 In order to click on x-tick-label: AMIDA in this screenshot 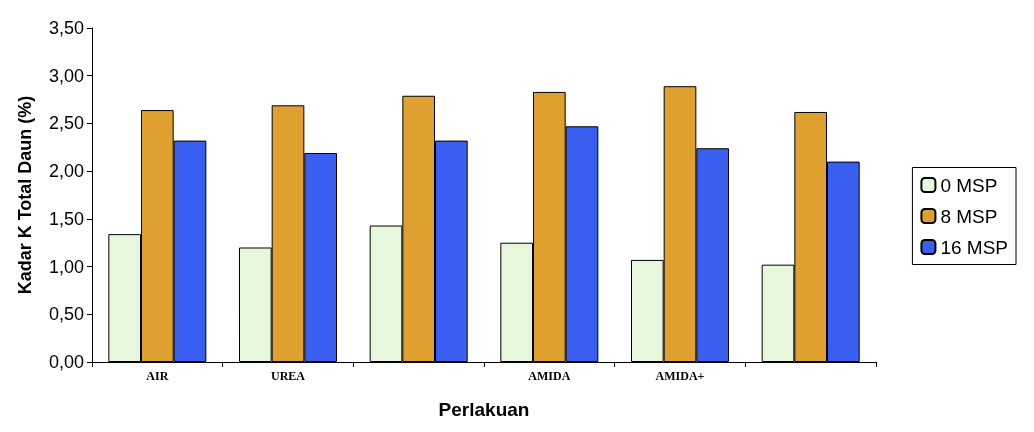, I will do `click(549, 376)`.